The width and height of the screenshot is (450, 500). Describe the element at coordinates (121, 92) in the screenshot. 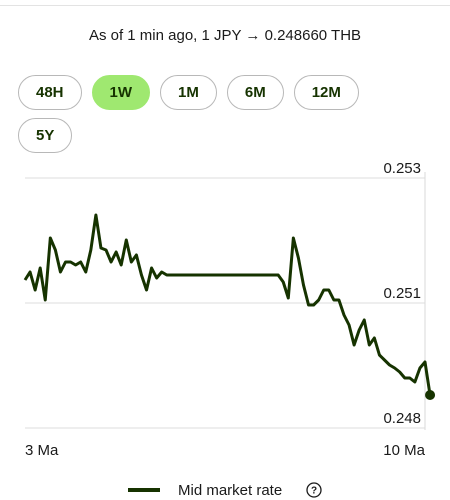

I see `period-tab: 1W` at that location.